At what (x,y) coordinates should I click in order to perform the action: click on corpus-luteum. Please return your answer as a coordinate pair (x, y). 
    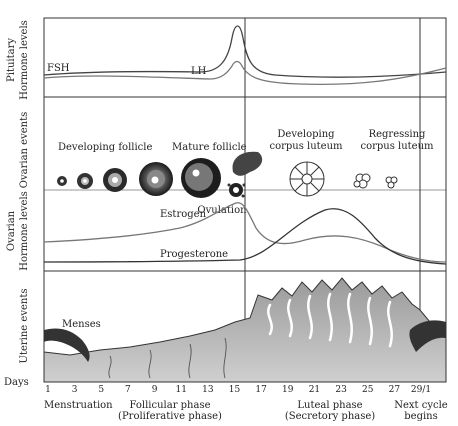
    Looking at the image, I should click on (307, 179).